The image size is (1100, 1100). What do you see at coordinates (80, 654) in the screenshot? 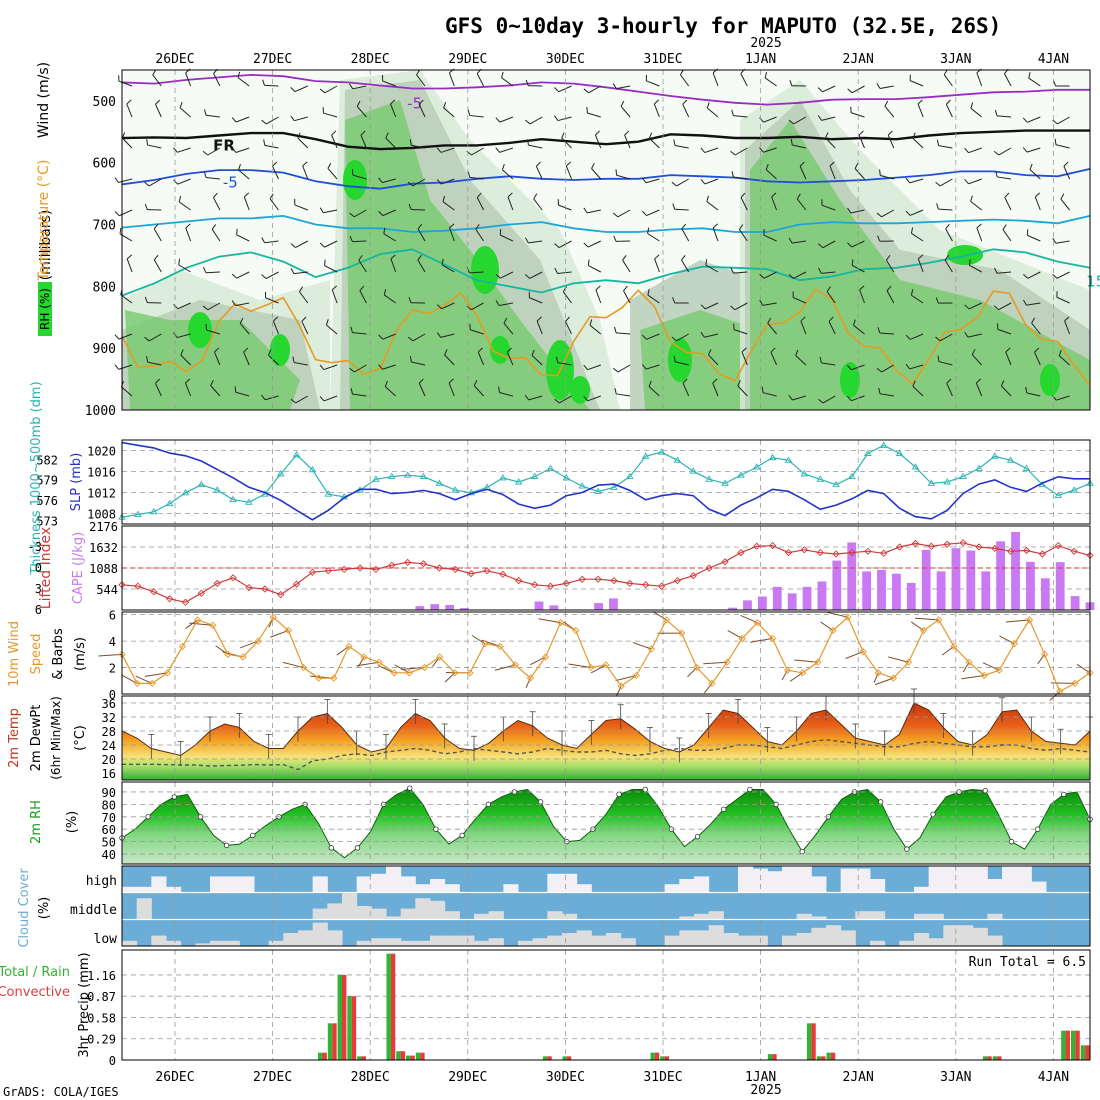
I see `wind-axis-label-4: (m/s)` at bounding box center [80, 654].